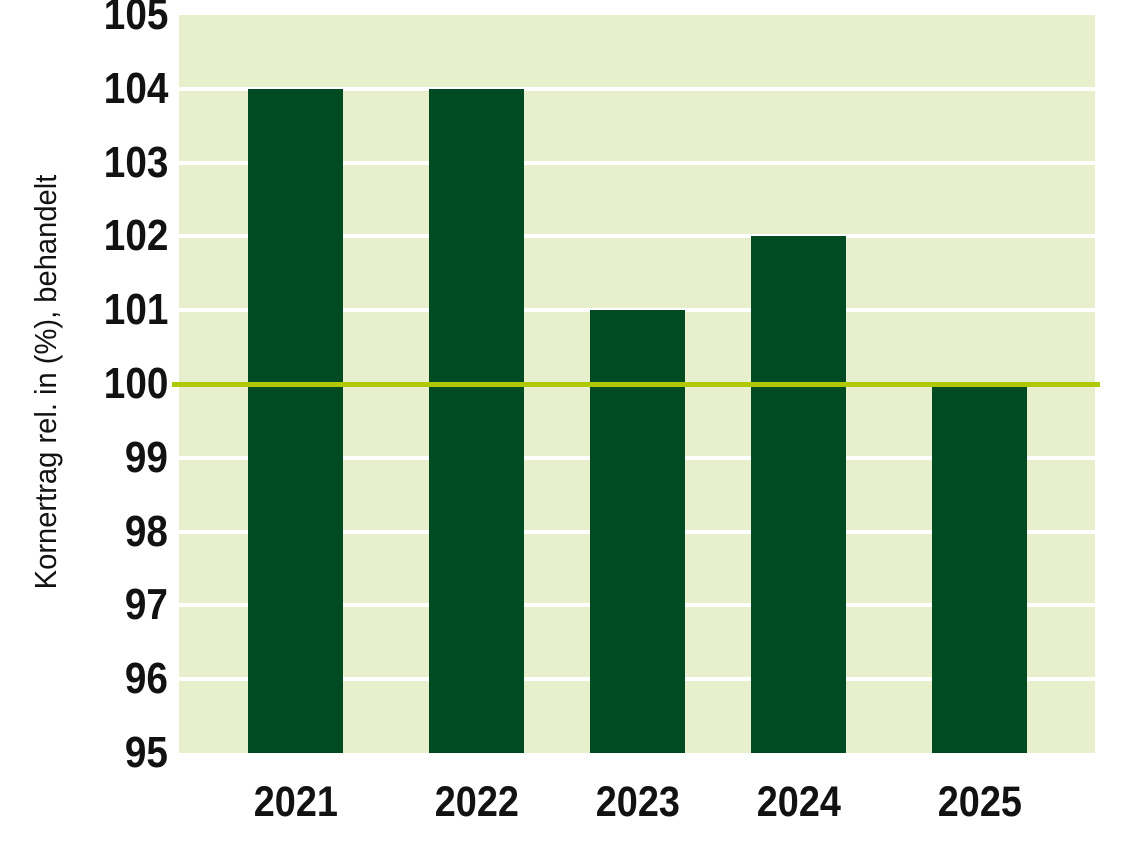 The image size is (1125, 847). I want to click on bar-2024, so click(798, 494).